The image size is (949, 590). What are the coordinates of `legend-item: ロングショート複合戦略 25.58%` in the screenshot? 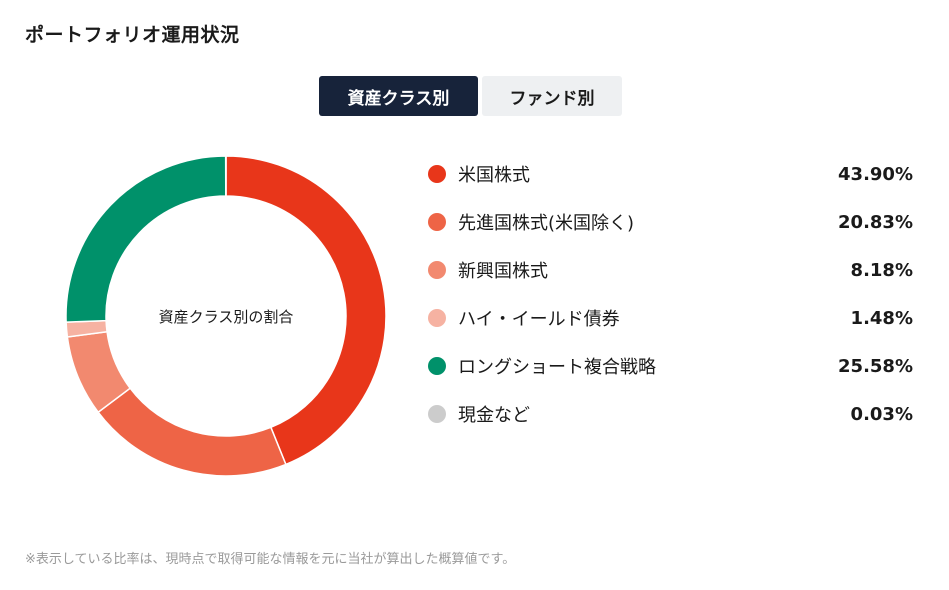 It's located at (672, 366).